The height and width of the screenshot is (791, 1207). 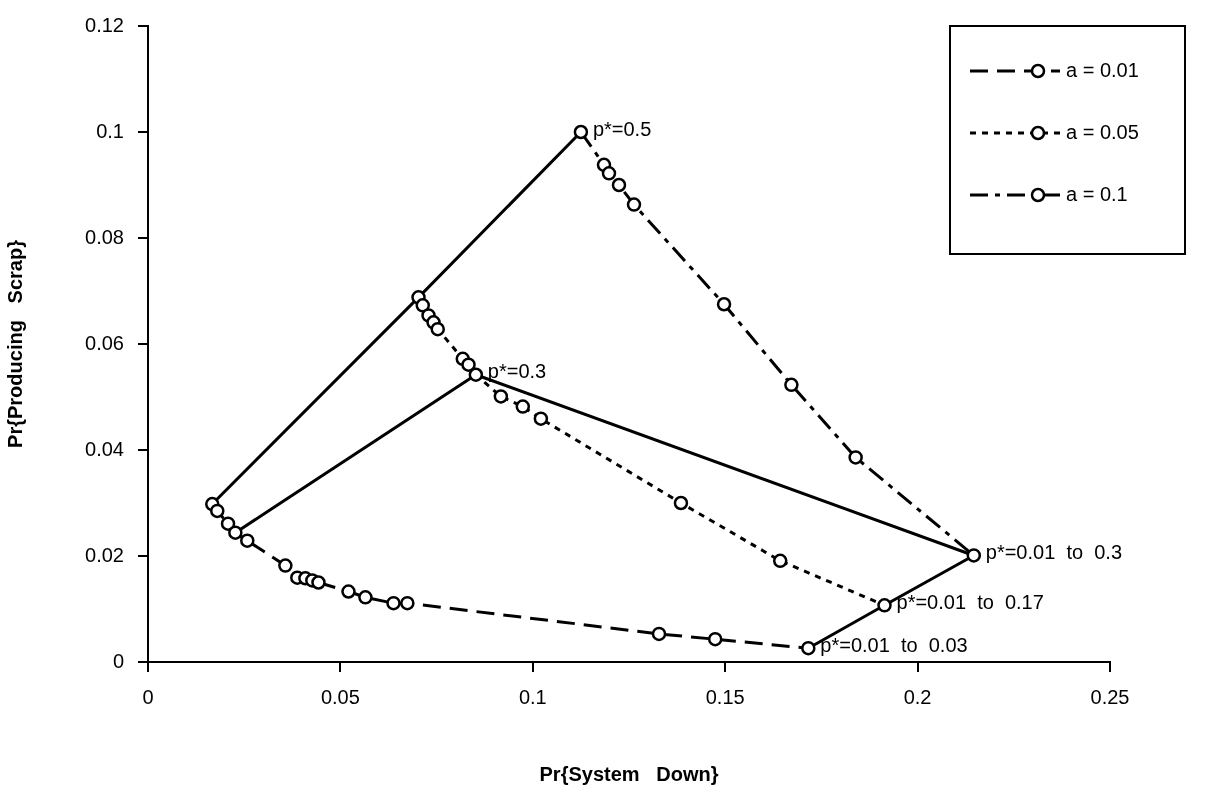 What do you see at coordinates (104, 554) in the screenshot?
I see `y-tick-label: 0.02` at bounding box center [104, 554].